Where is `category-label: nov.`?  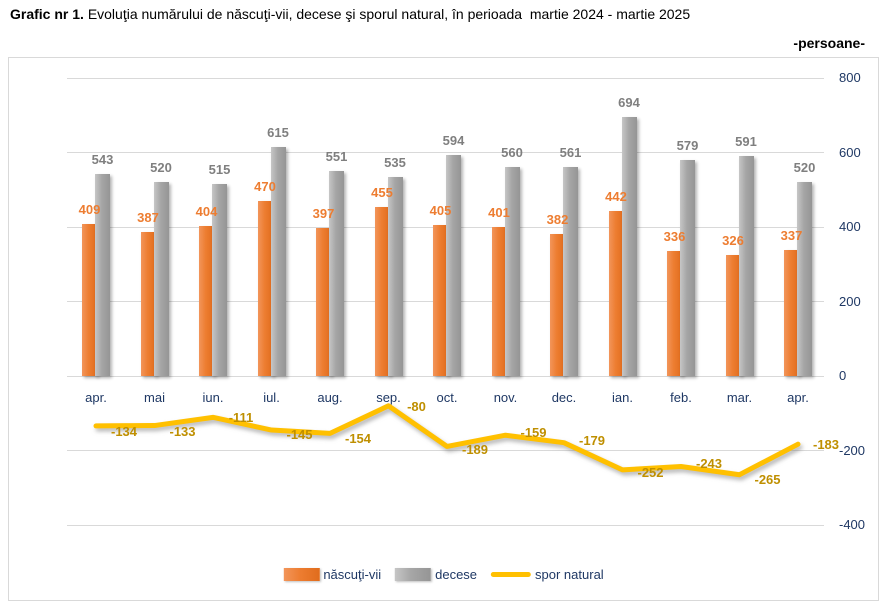 category-label: nov. is located at coordinates (505, 397).